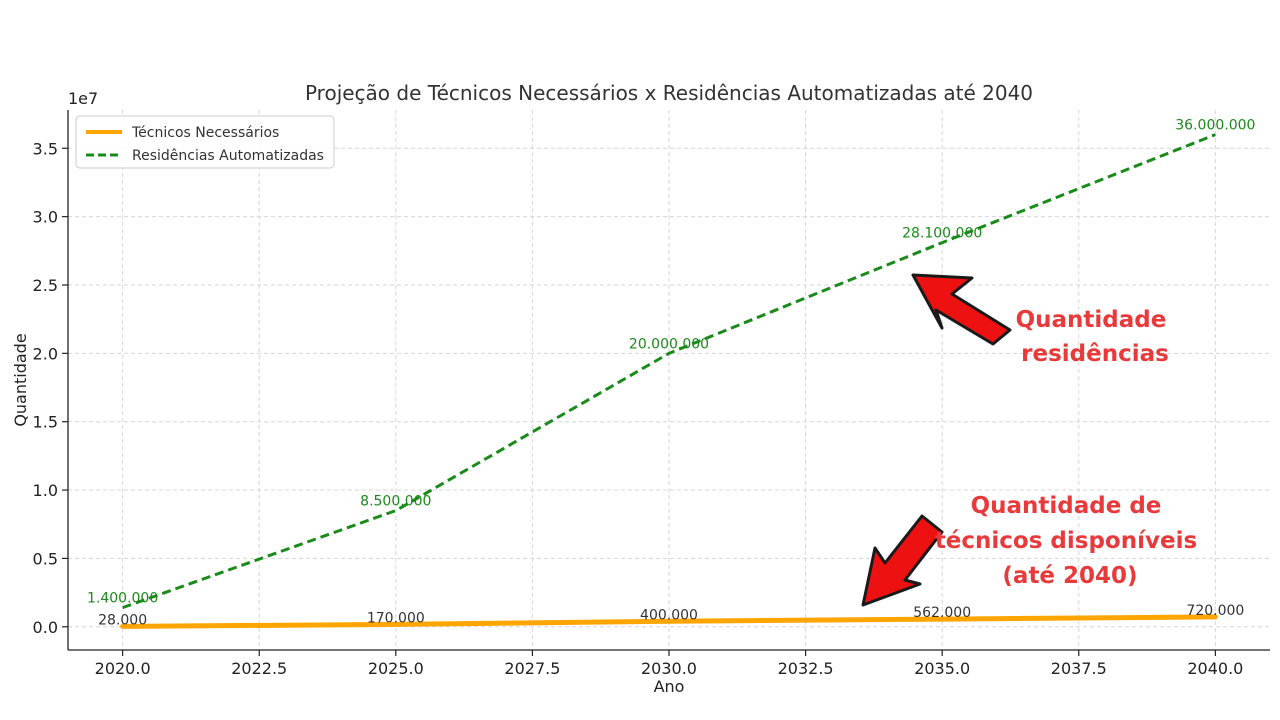 The width and height of the screenshot is (1280, 720). I want to click on y-axis-offset-text: 1e7, so click(83, 98).